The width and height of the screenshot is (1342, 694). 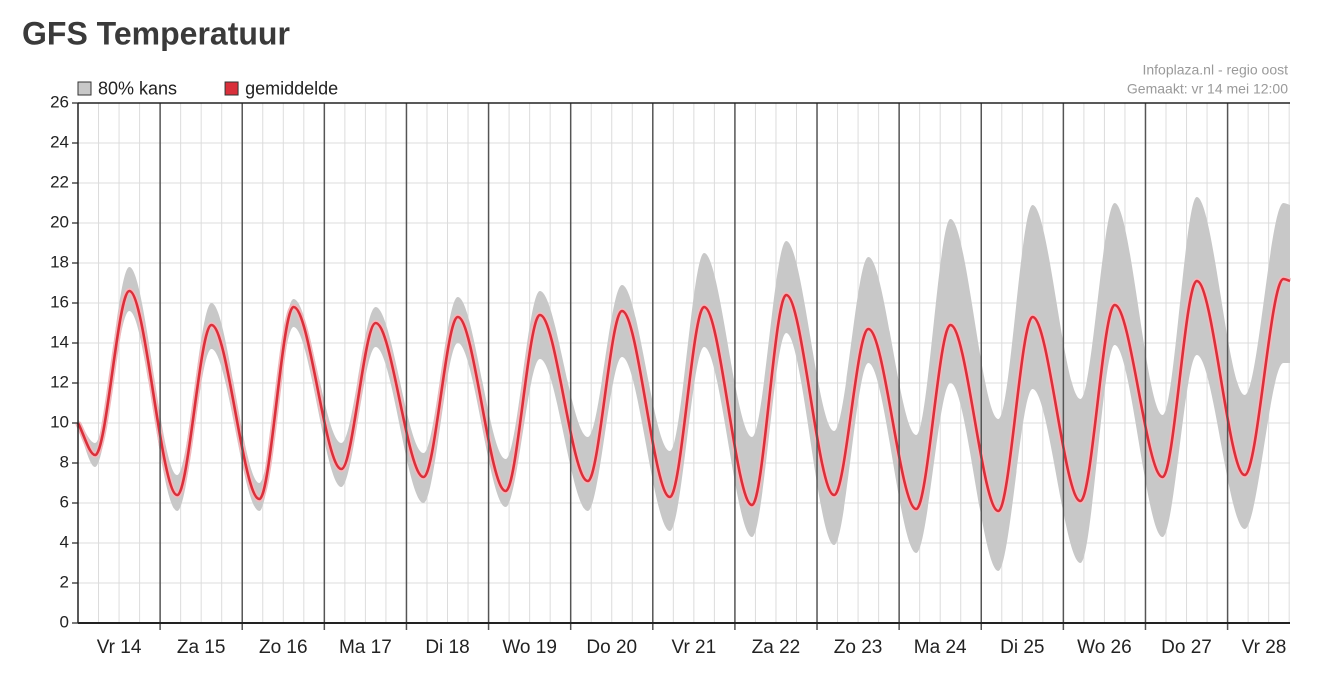 What do you see at coordinates (64, 581) in the screenshot?
I see `y-tick-label: 2` at bounding box center [64, 581].